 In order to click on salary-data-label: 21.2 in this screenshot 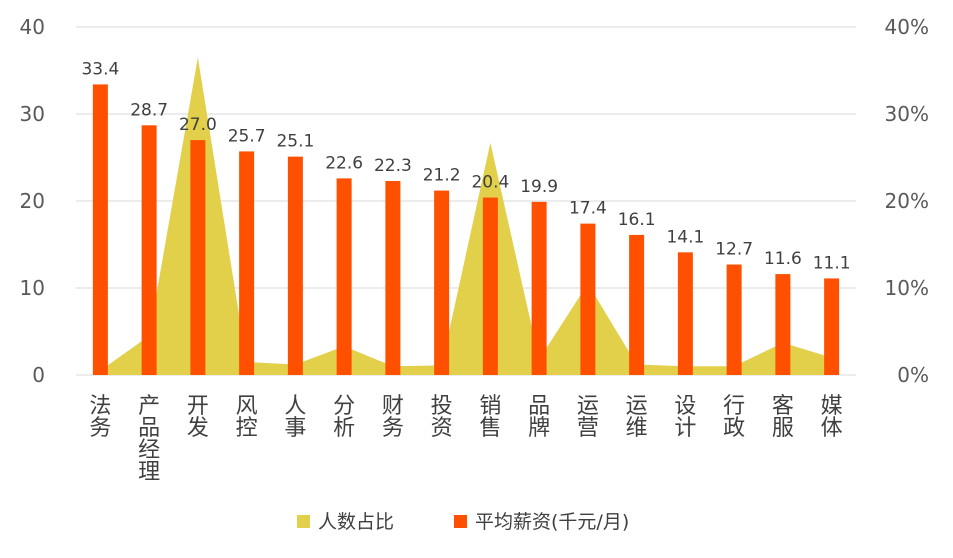, I will do `click(442, 176)`.